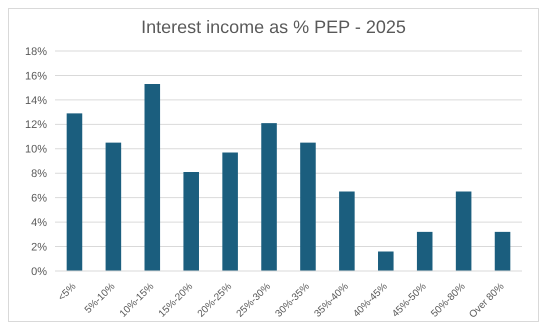 This screenshot has height=328, width=545. I want to click on y-tick-label: 12%, so click(36, 125).